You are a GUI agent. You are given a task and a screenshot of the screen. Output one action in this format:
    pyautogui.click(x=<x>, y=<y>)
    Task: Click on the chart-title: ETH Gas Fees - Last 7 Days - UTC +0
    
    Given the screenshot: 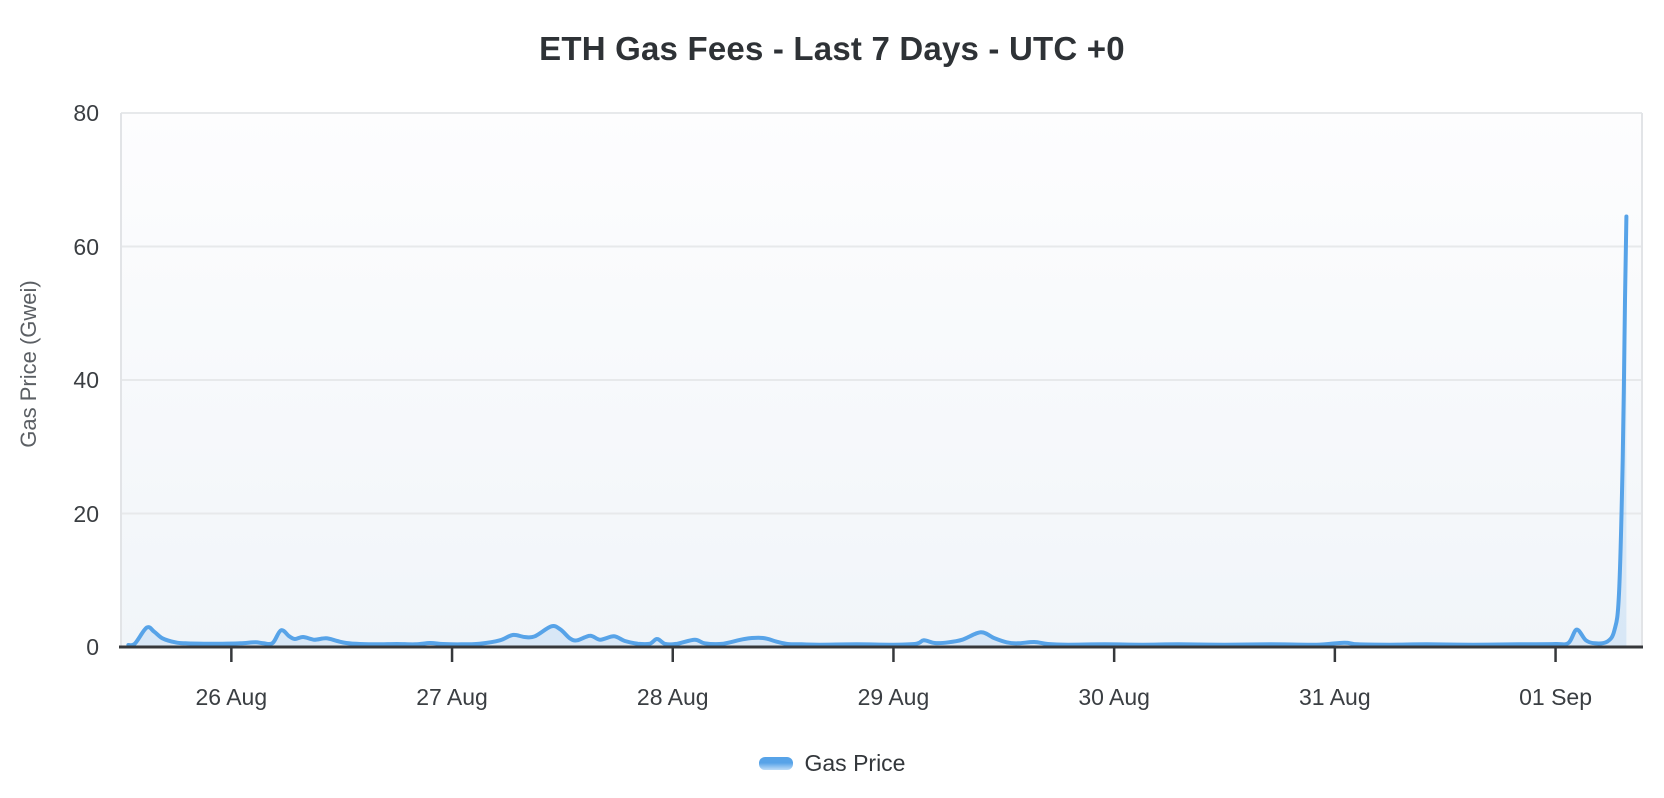 What is the action you would take?
    pyautogui.click(x=832, y=48)
    